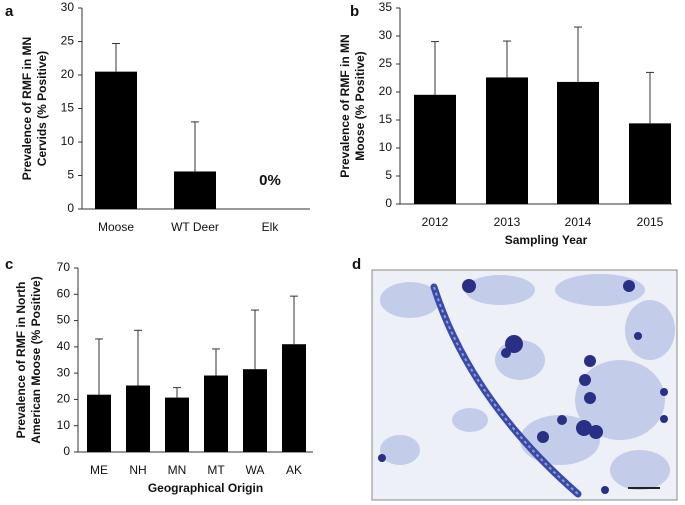 This screenshot has width=685, height=505. What do you see at coordinates (356, 264) in the screenshot?
I see `panel-label: d` at bounding box center [356, 264].